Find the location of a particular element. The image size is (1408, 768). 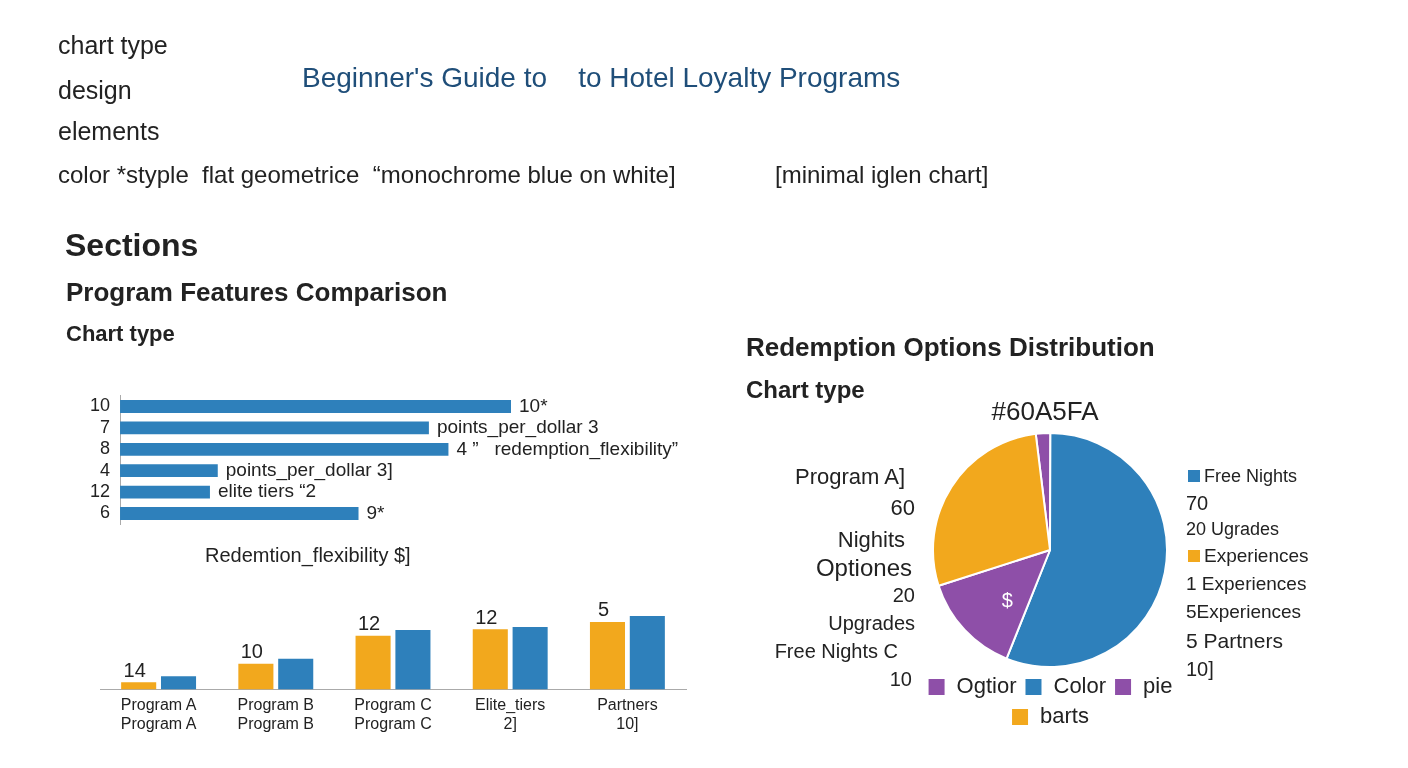

text: 10] is located at coordinates (1200, 669).